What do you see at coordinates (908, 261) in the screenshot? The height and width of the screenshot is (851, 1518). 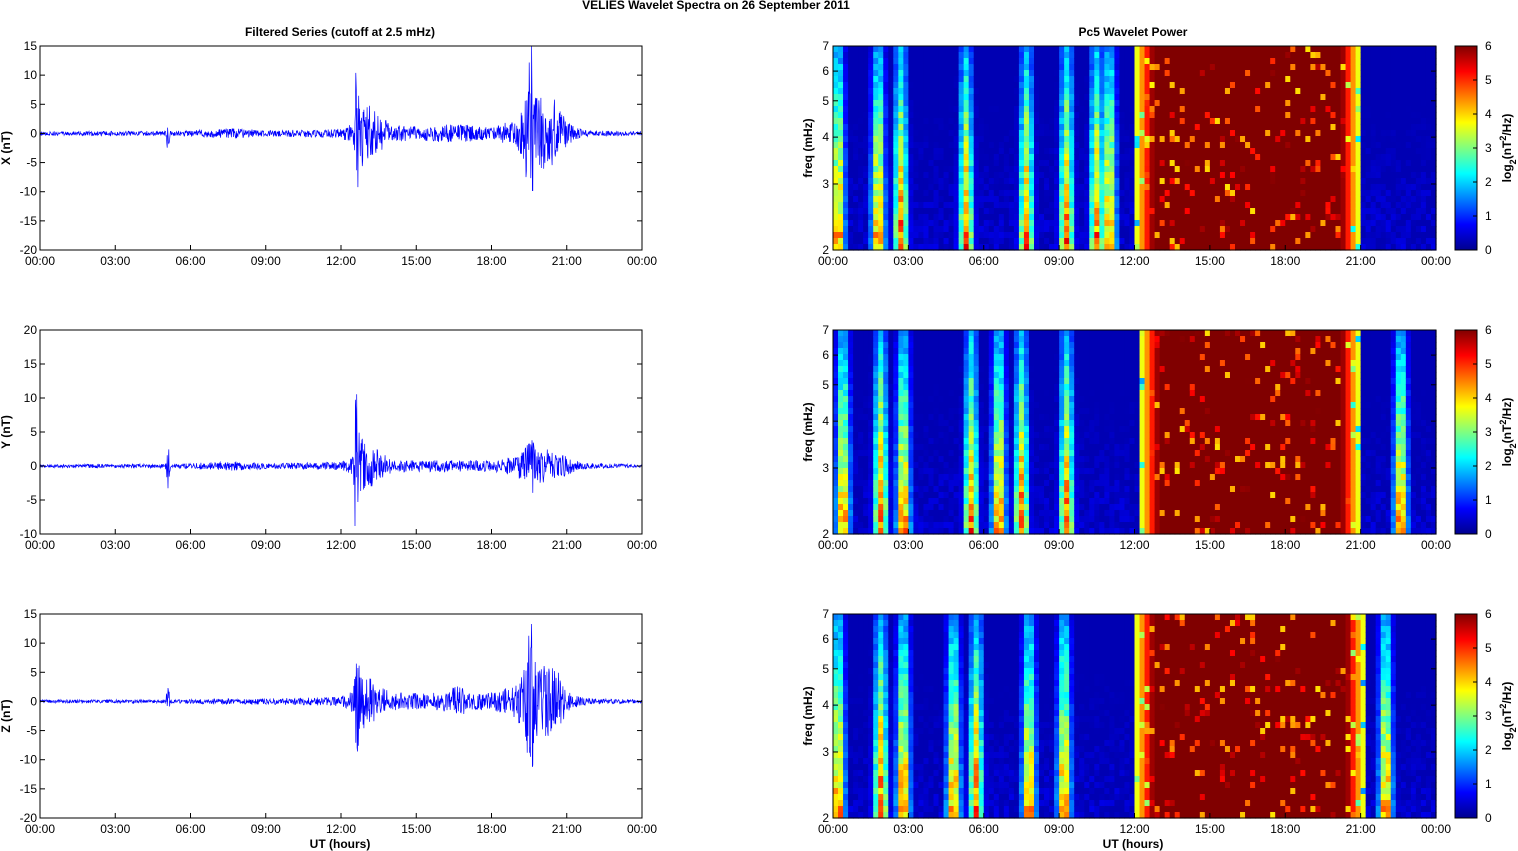 I see `x-tick-label: 03:00` at bounding box center [908, 261].